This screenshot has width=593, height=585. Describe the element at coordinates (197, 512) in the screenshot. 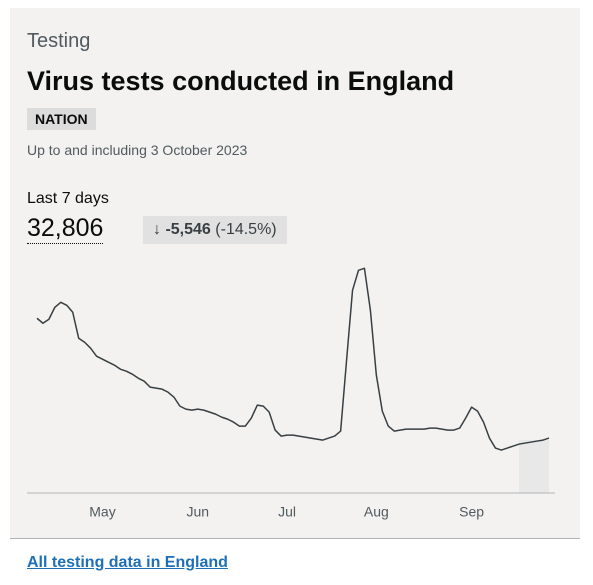

I see `x-tick-label: Jun` at that location.